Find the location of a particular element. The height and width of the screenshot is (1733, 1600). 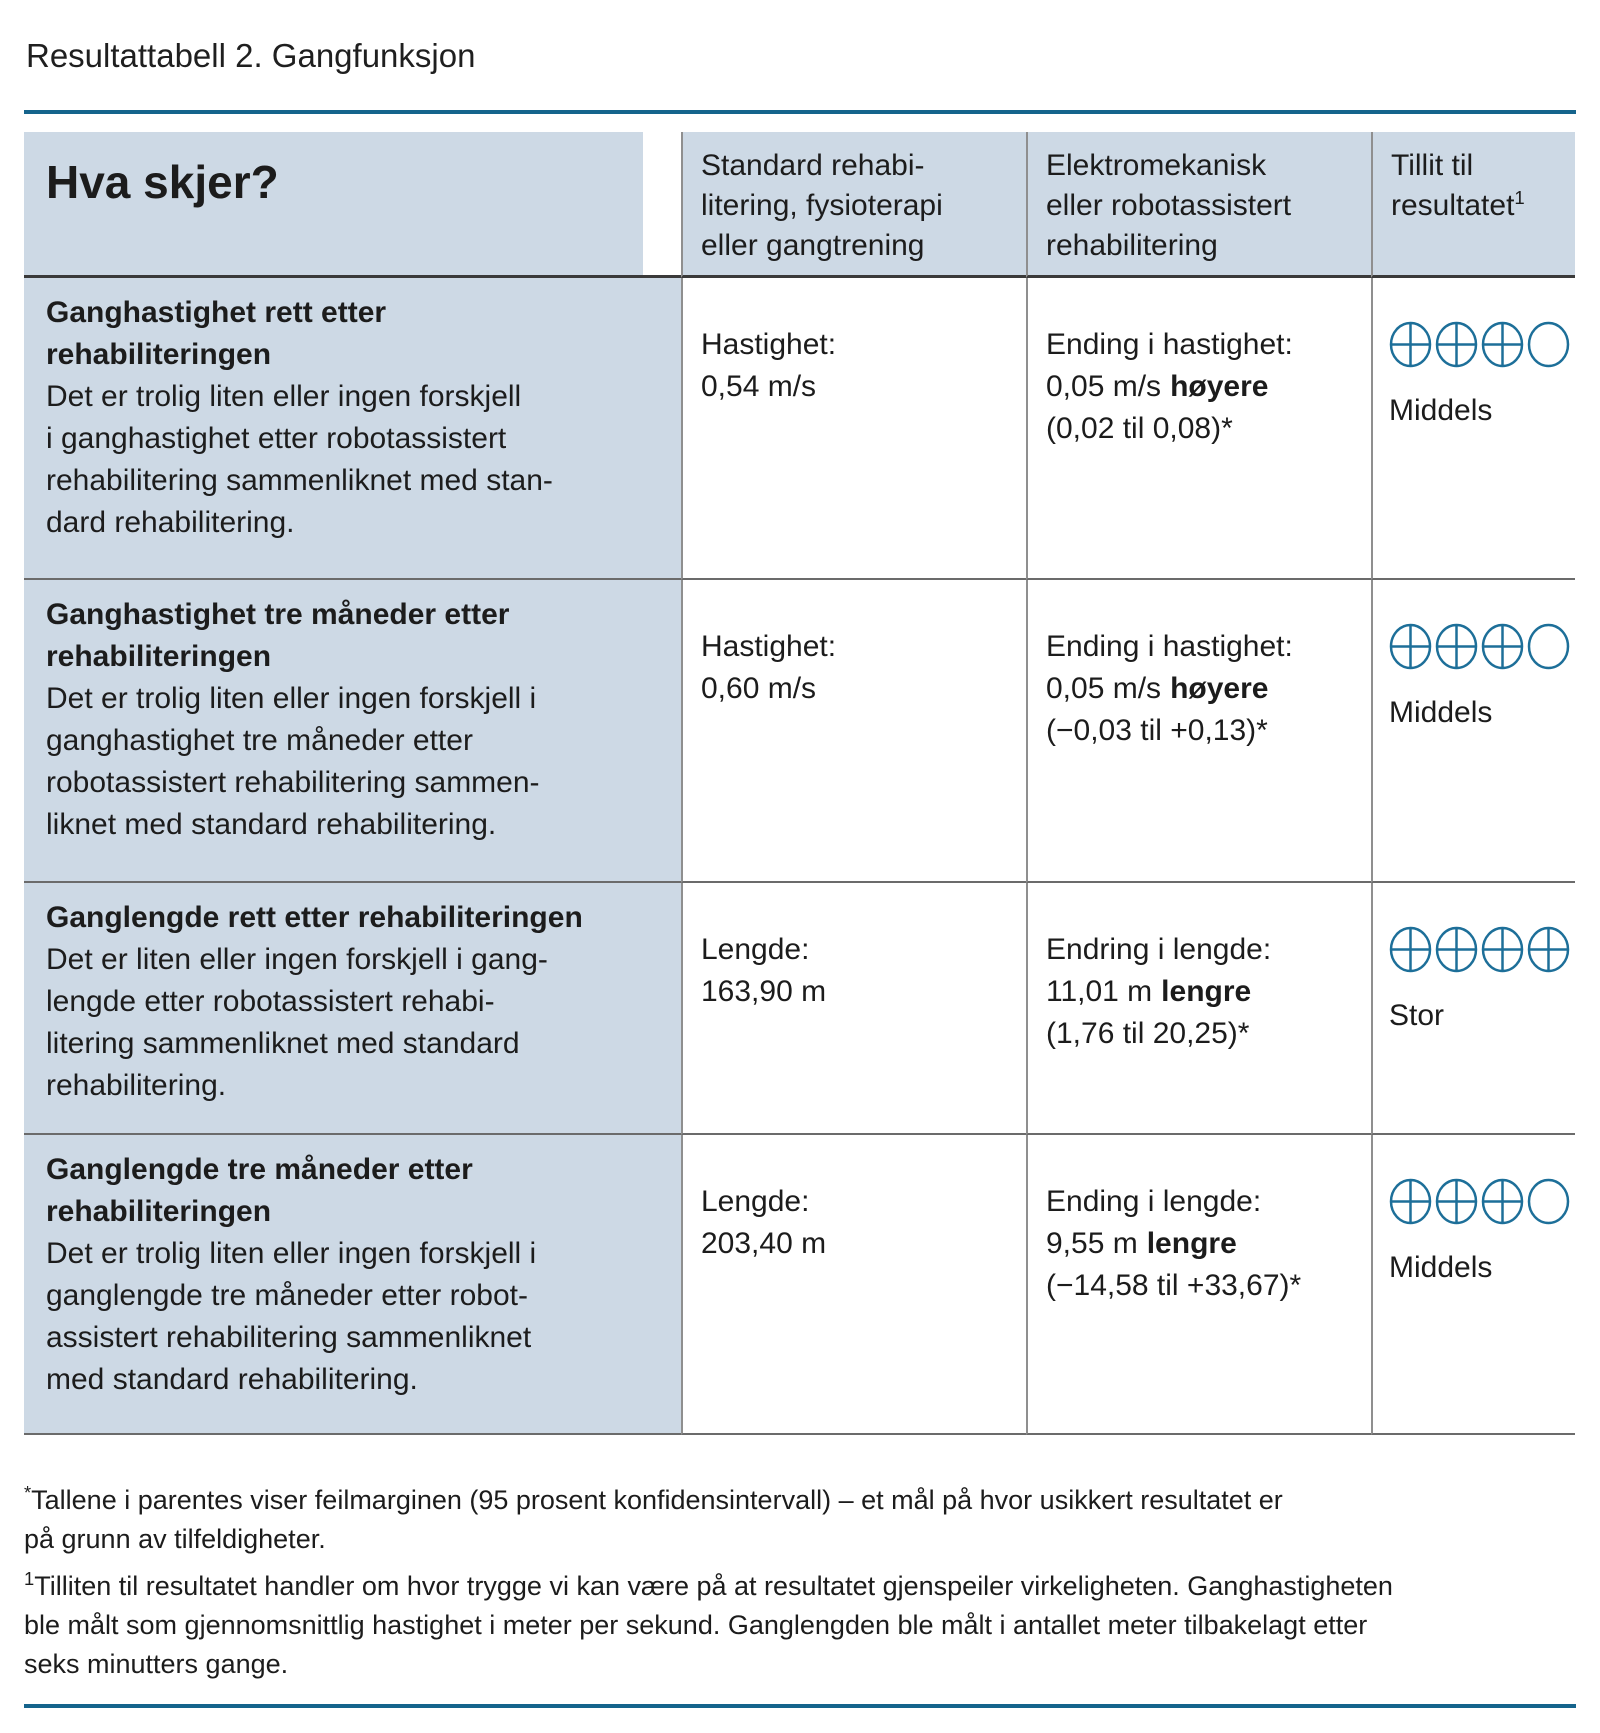

footnote-marker: * is located at coordinates (28, 1492).